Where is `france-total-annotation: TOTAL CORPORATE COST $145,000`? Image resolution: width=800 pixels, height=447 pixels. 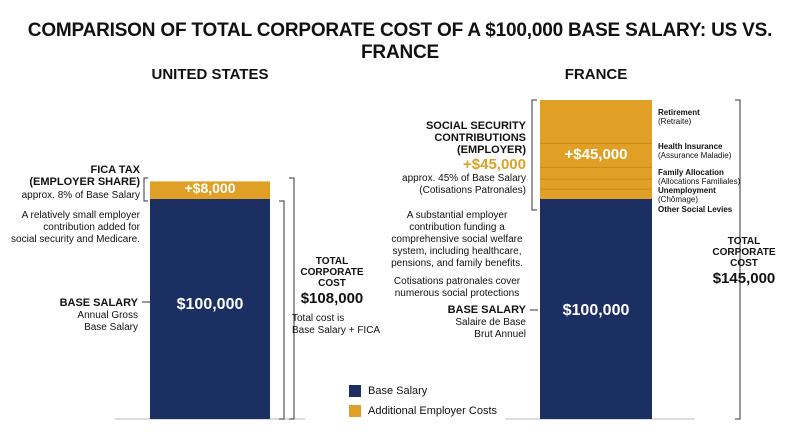
france-total-annotation: TOTAL CORPORATE COST $145,000 is located at coordinates (744, 262).